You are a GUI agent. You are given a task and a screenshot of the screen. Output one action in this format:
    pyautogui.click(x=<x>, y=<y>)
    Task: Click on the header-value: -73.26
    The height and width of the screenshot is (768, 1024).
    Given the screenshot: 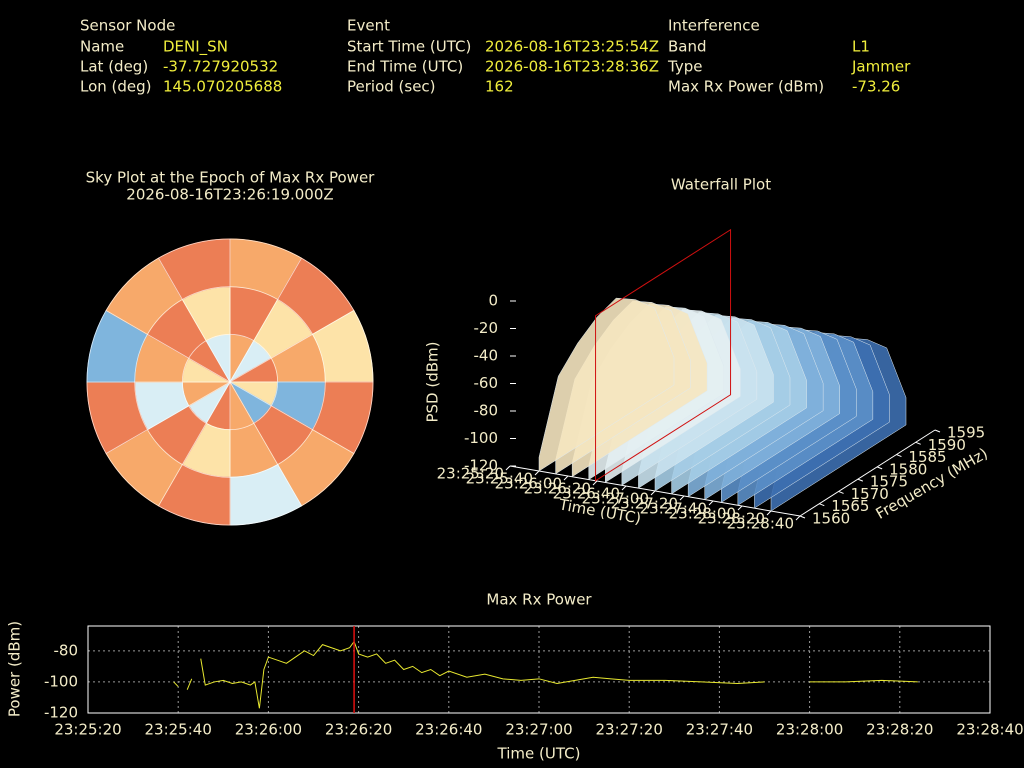 What is the action you would take?
    pyautogui.click(x=876, y=87)
    